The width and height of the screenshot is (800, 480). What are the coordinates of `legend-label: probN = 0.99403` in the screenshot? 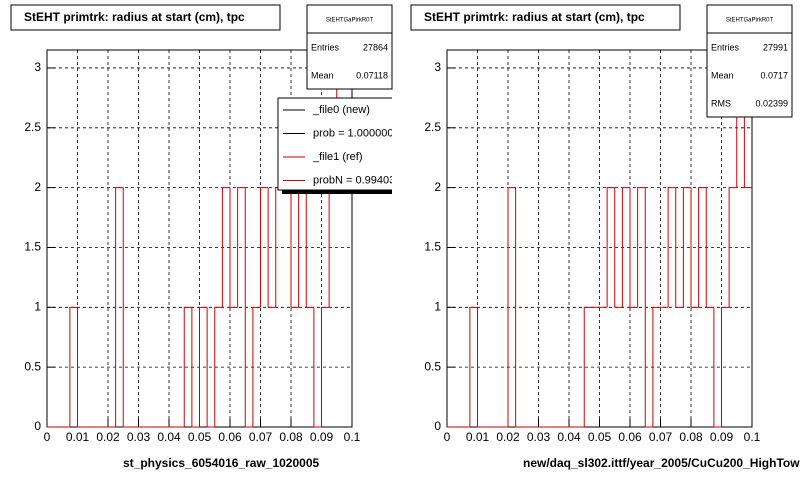 It's located at (354, 180).